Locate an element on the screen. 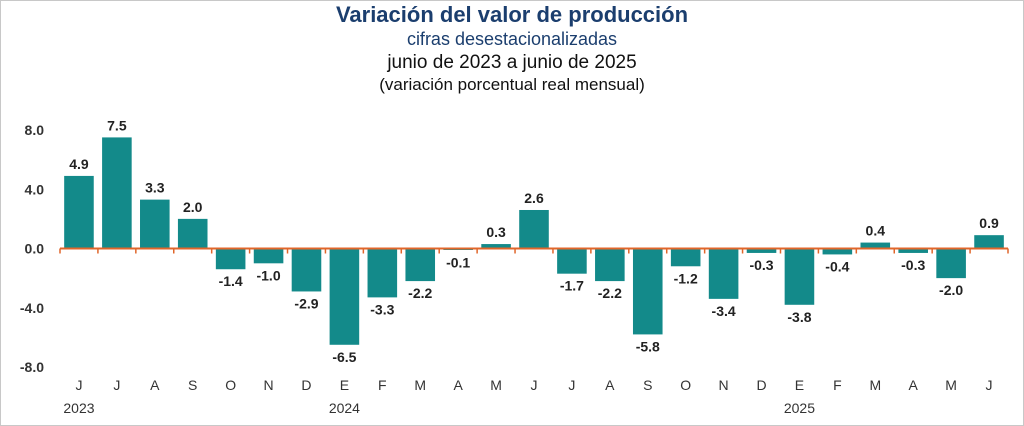 Image resolution: width=1024 pixels, height=426 pixels. year-label: 2023 is located at coordinates (78, 408).